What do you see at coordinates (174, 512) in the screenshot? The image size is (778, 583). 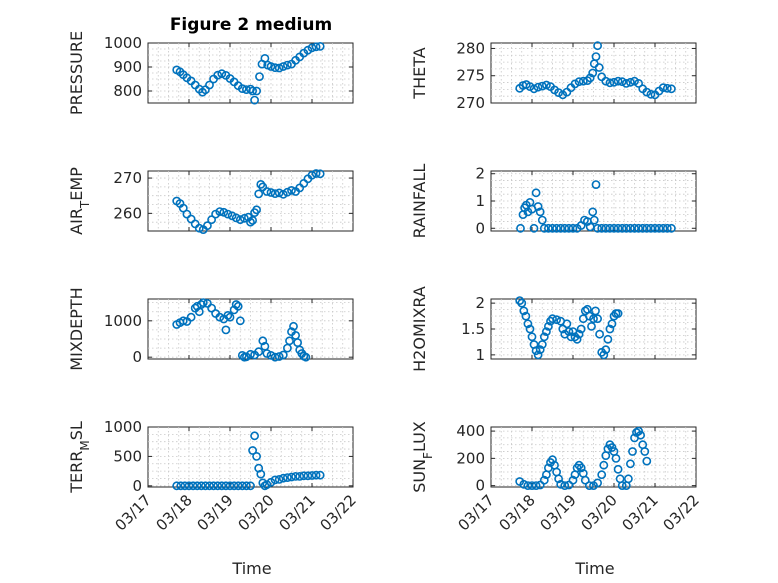 I see `x-tick-label: 03/18` at bounding box center [174, 512].